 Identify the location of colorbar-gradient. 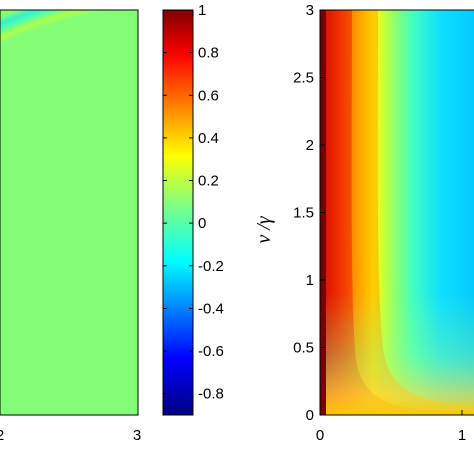
(178, 212).